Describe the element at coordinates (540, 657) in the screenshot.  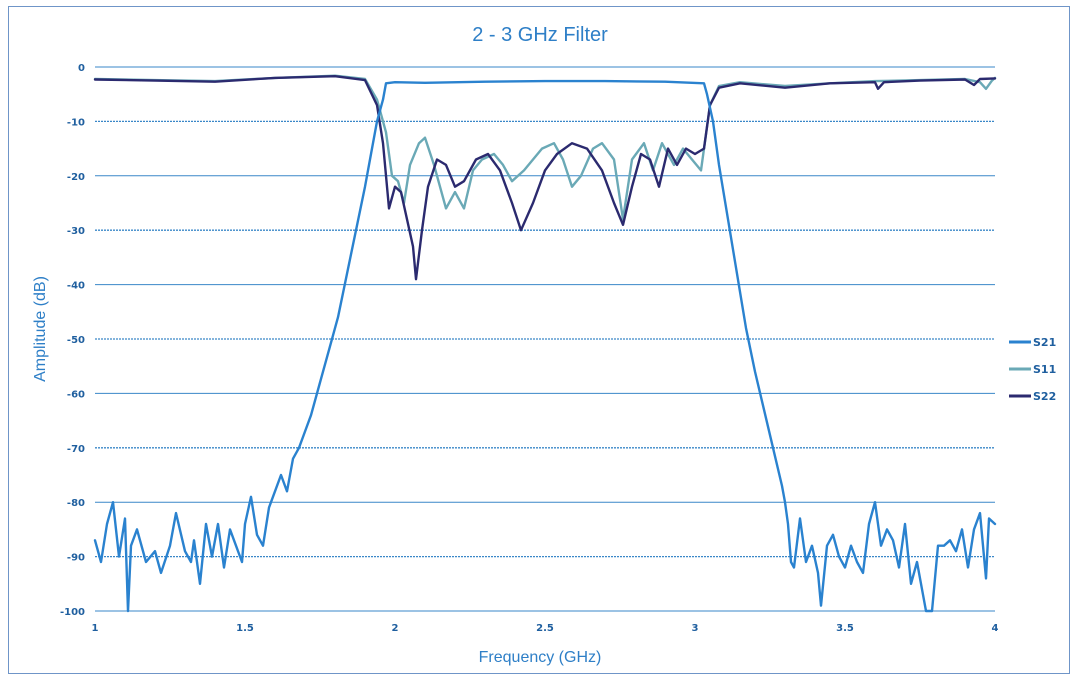
I see `x-axis-label: Frequency (GHz)` at that location.